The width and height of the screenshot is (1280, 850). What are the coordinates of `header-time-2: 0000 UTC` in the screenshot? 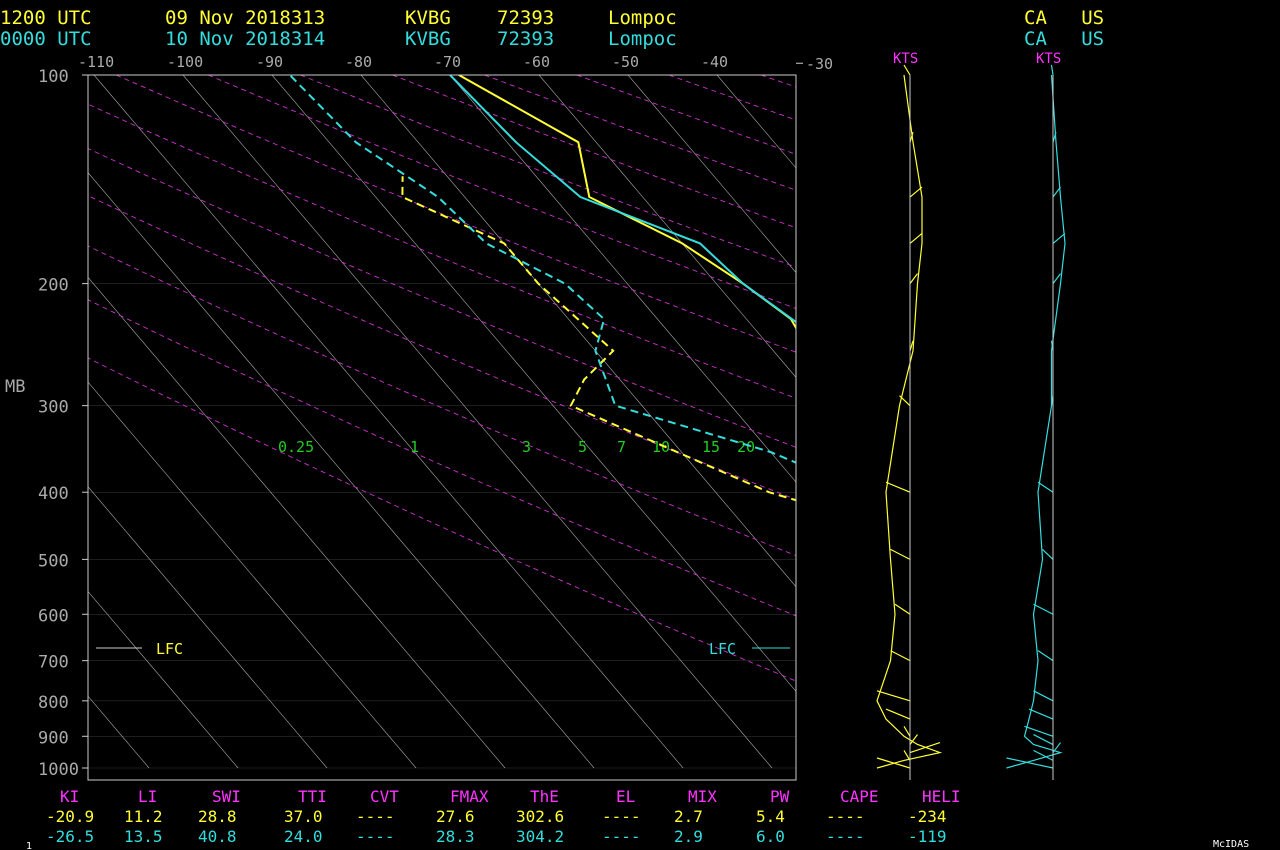 It's located at (46, 39).